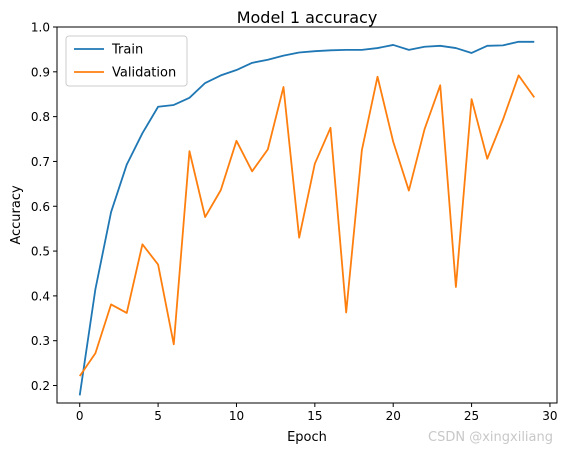 The width and height of the screenshot is (569, 455). Describe the element at coordinates (236, 416) in the screenshot. I see `x-tick-label: 10` at that location.